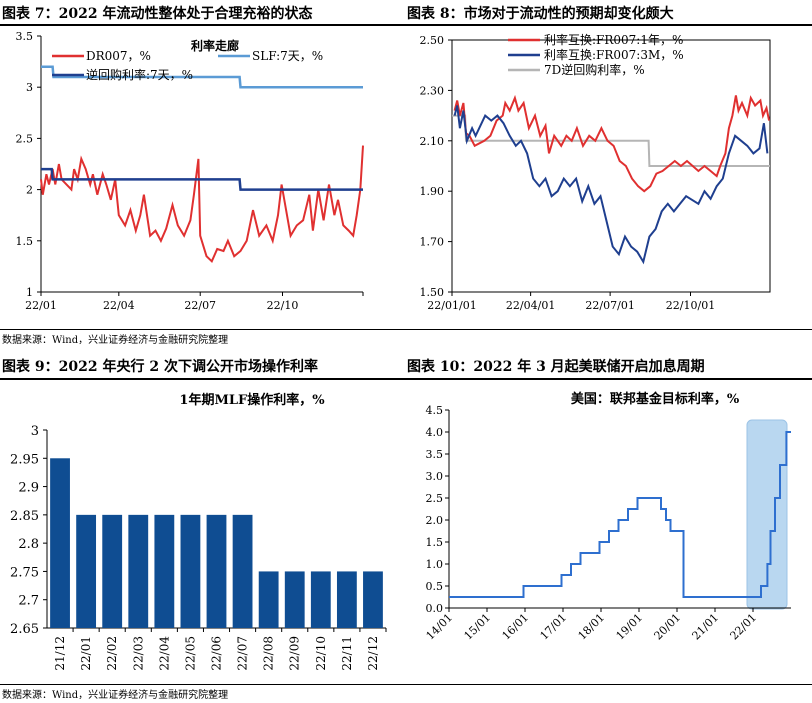 Image resolution: width=812 pixels, height=703 pixels. Describe the element at coordinates (435, 476) in the screenshot. I see `fig10-y-tick-label: 3.0` at that location.